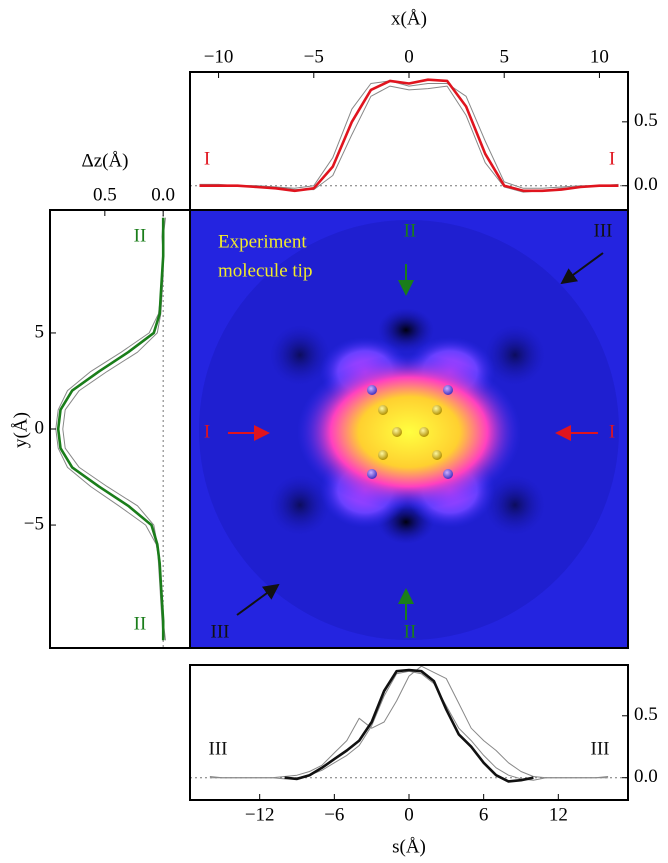  What do you see at coordinates (558, 814) in the screenshot?
I see `x-tick-label: 12` at bounding box center [558, 814].